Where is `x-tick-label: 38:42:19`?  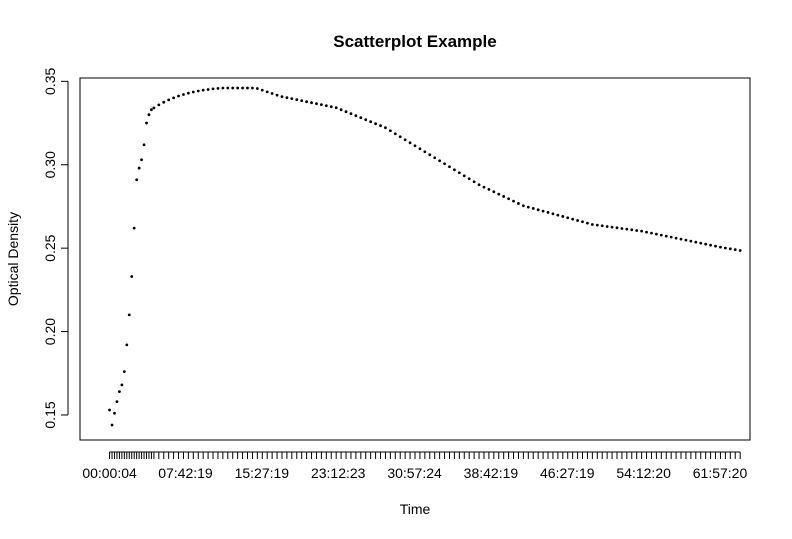 x-tick-label: 38:42:19 is located at coordinates (491, 473).